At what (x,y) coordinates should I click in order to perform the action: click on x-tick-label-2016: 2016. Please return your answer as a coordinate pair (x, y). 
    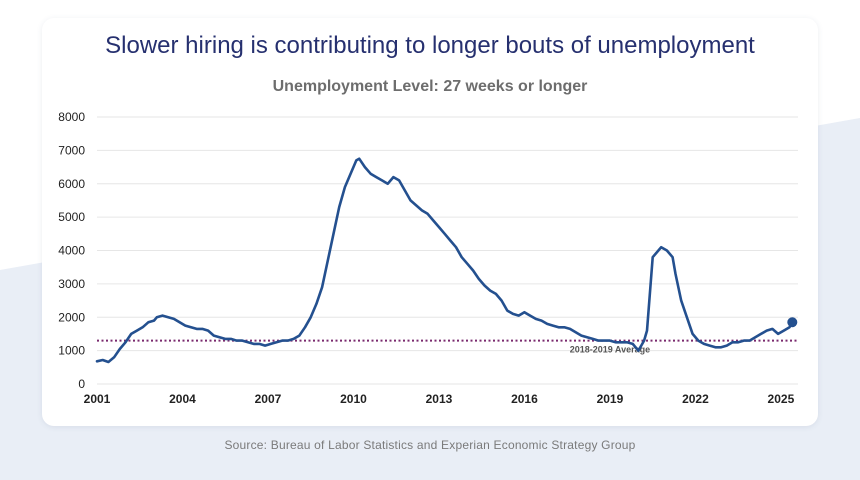
    Looking at the image, I should click on (524, 399).